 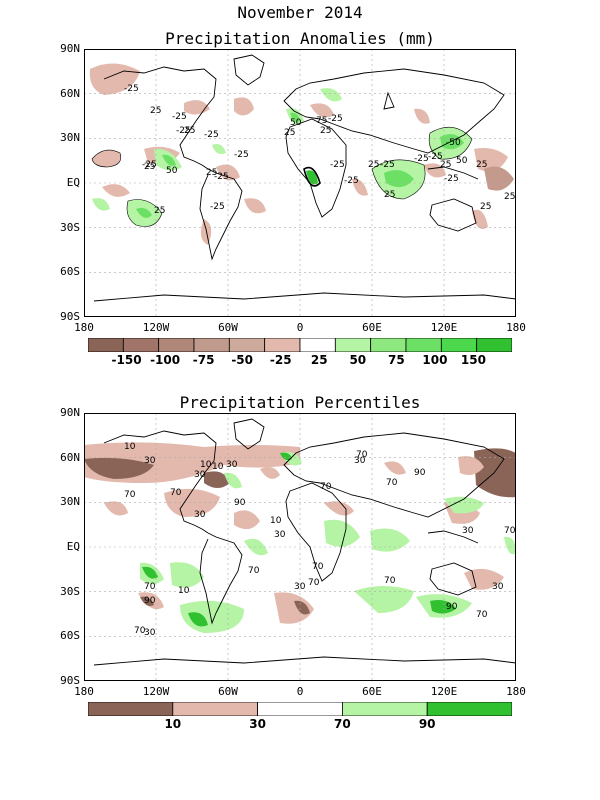 I want to click on panel2-title: Precipitation Percentiles, so click(x=300, y=402).